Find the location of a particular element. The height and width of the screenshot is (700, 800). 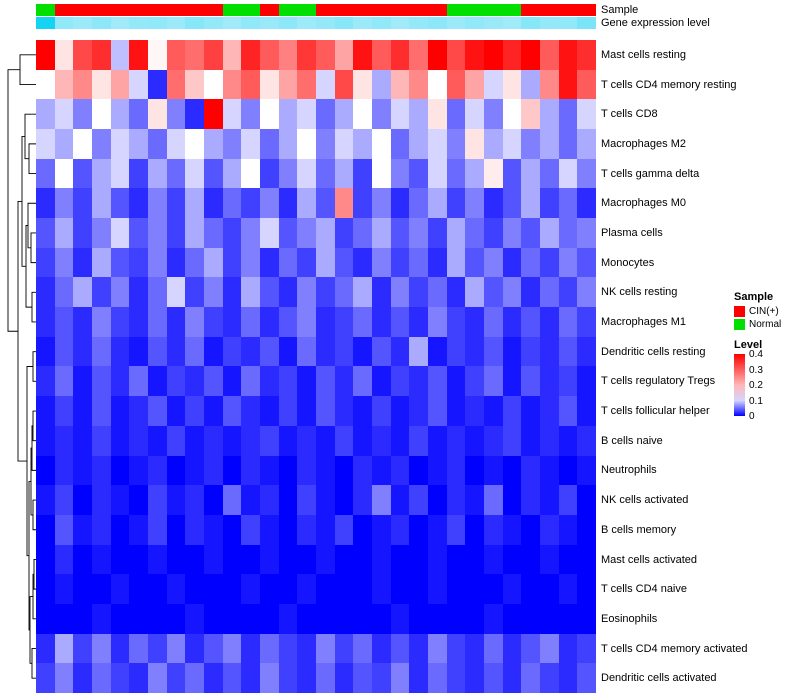

level-tick-label: 0.3 is located at coordinates (756, 370).